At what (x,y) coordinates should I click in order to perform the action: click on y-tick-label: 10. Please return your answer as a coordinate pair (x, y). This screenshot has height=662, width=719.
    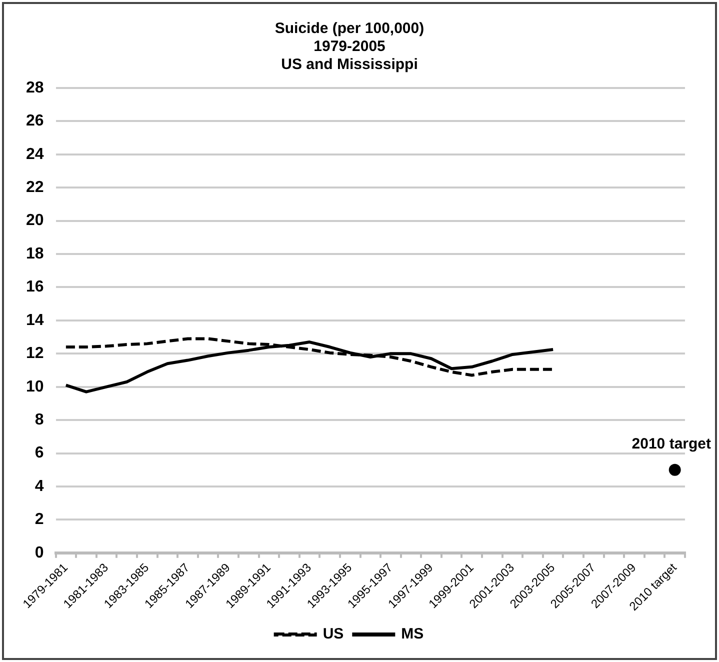
    Looking at the image, I should click on (35, 387).